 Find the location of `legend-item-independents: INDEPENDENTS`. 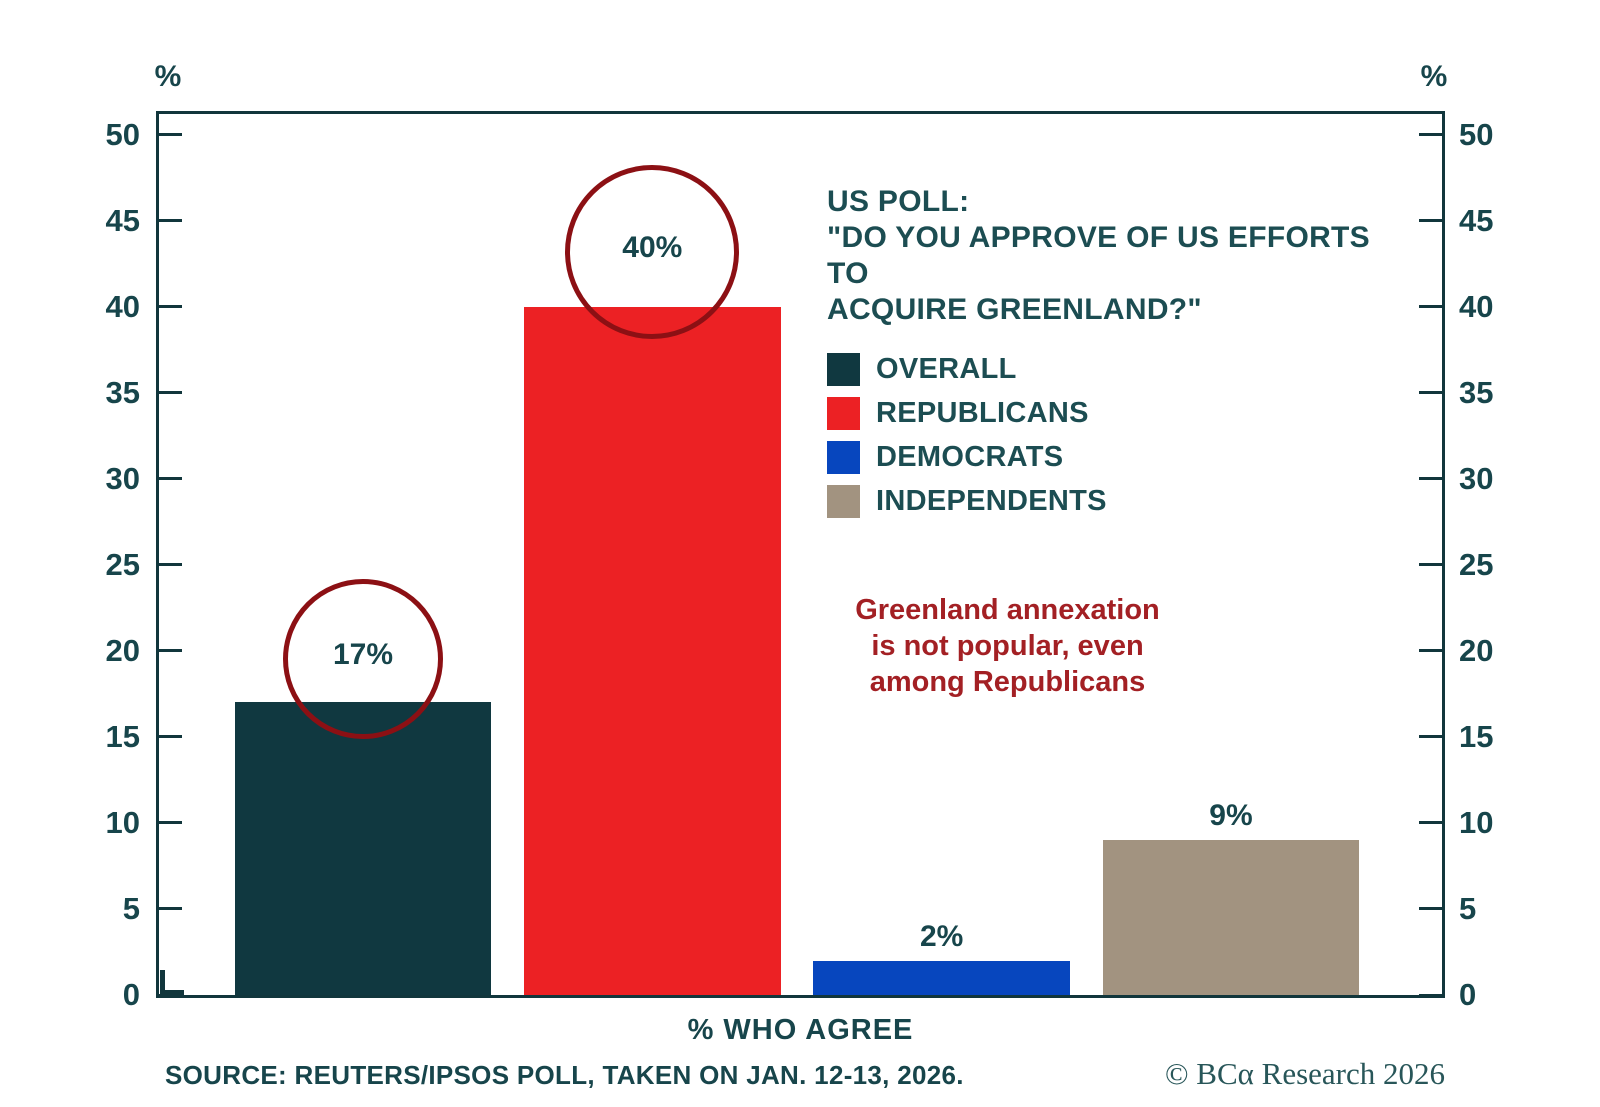

legend-item-independents: INDEPENDENTS is located at coordinates (1112, 501).